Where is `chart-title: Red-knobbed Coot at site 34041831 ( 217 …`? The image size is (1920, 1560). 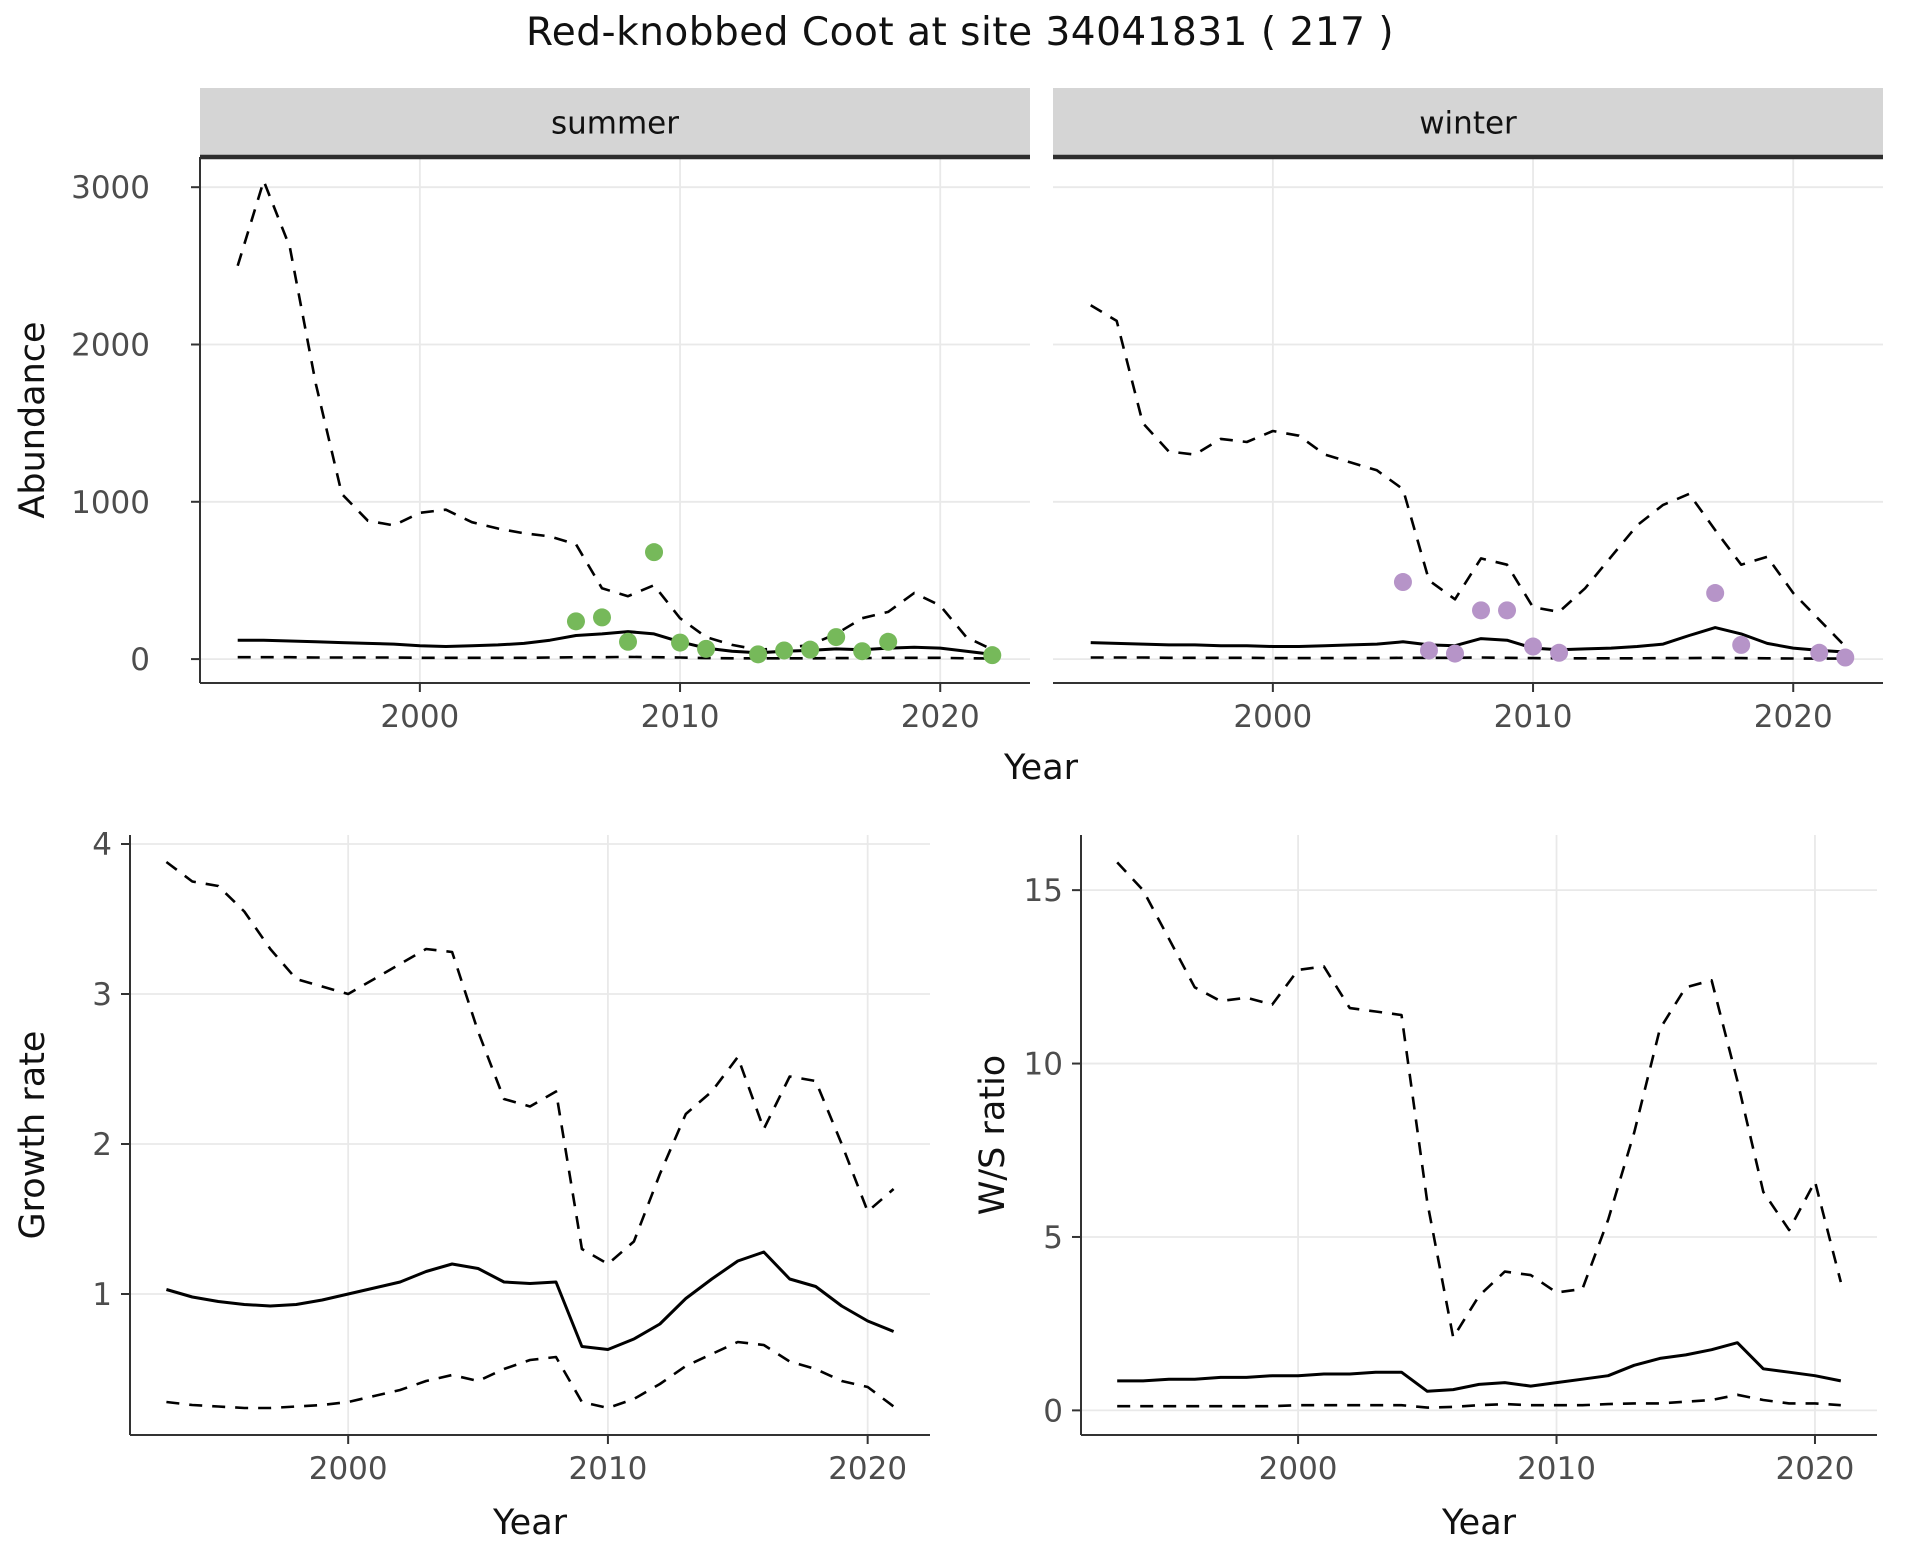 chart-title: Red-knobbed Coot at site 34041831 ( 217 … is located at coordinates (960, 32).